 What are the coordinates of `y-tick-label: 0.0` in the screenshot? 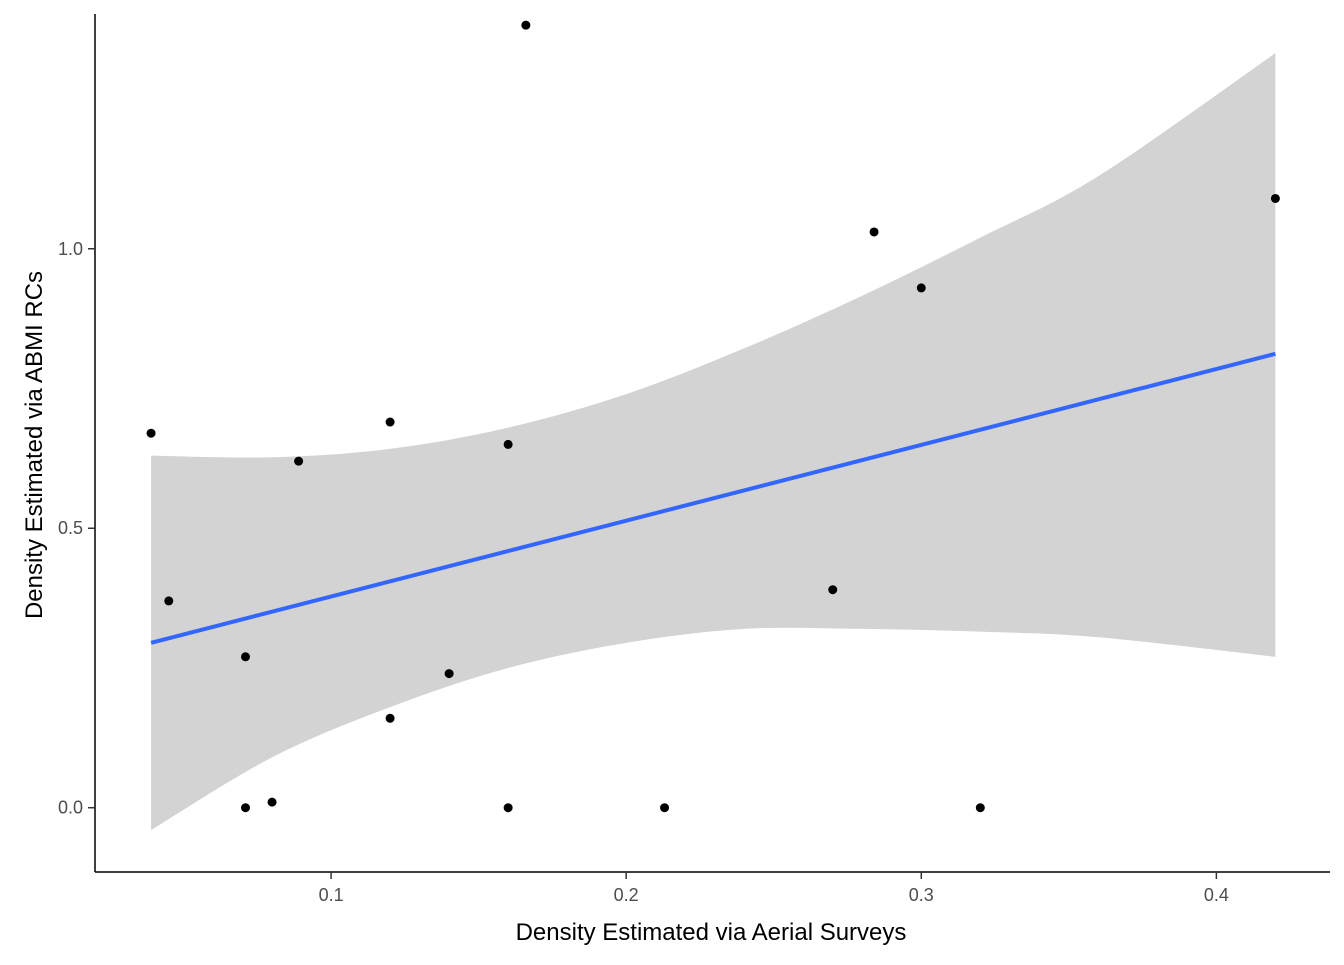 It's located at (70, 808).